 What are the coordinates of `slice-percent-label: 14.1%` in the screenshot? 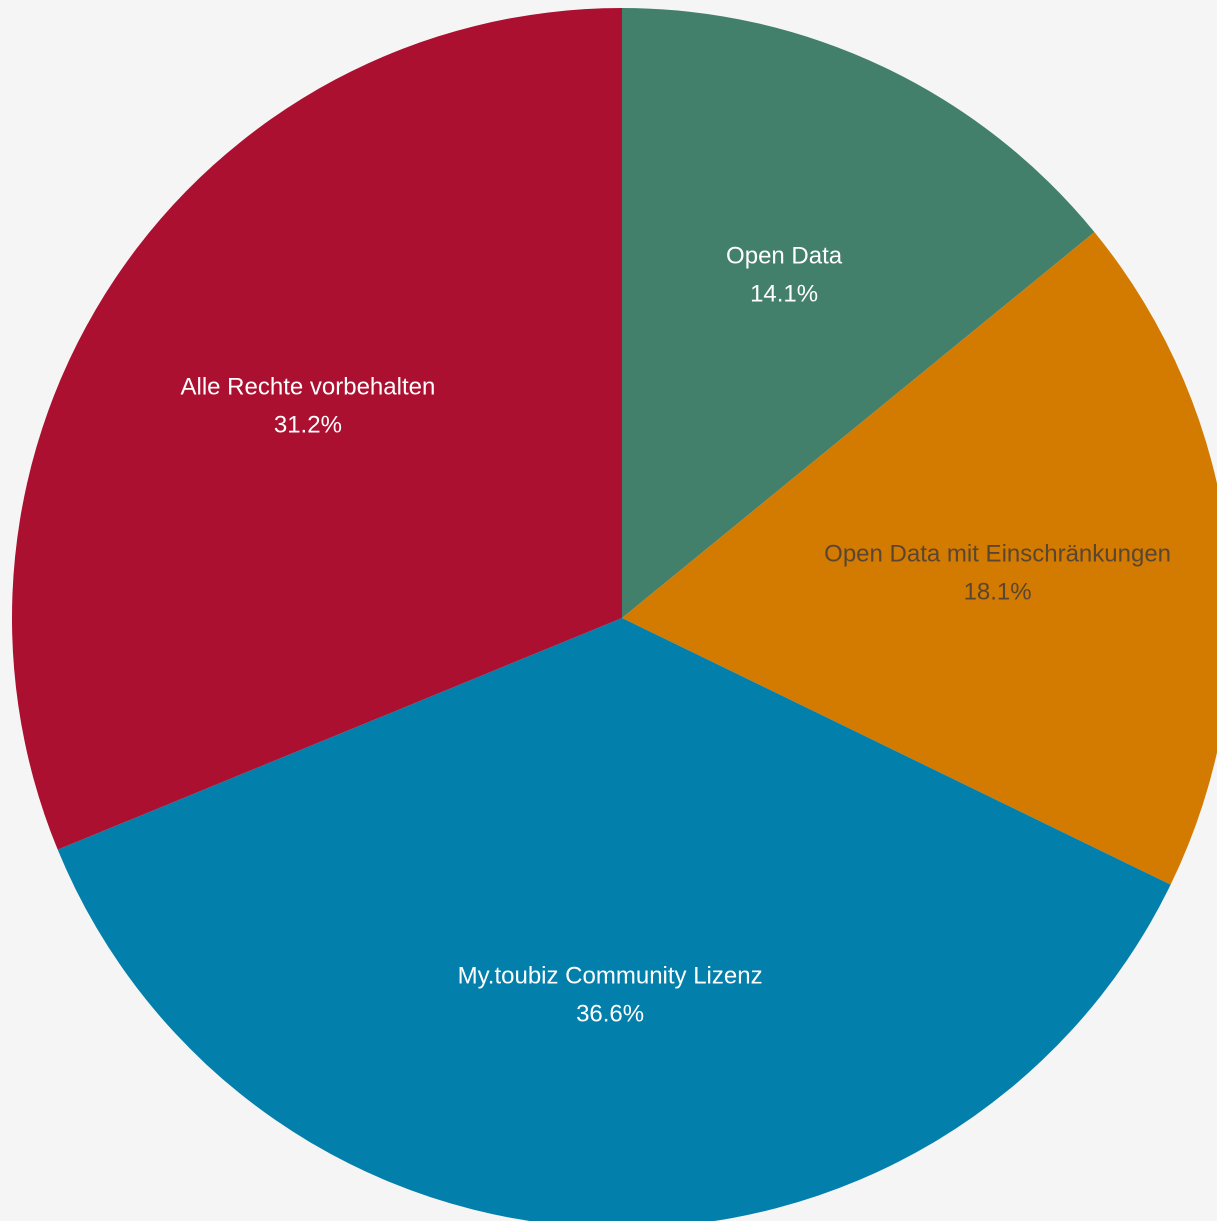 It's located at (784, 294).